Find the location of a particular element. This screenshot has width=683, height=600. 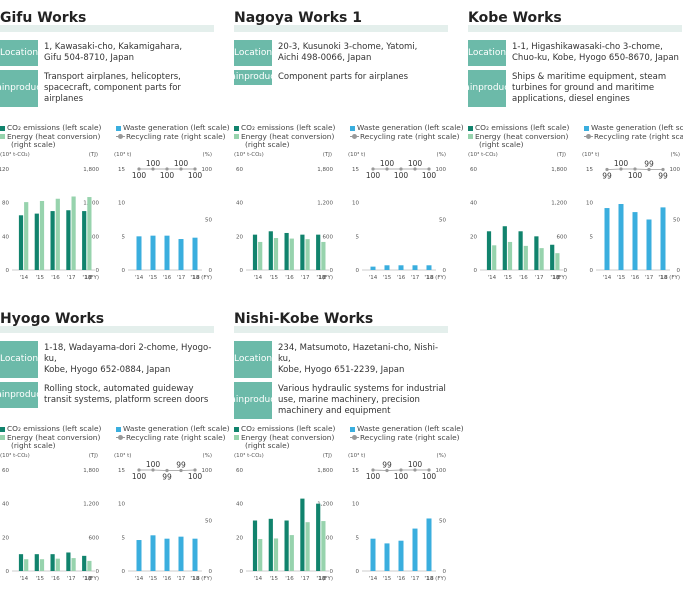

legend-item-energy: Energy (heat conversion) is located at coordinates (50, 438).